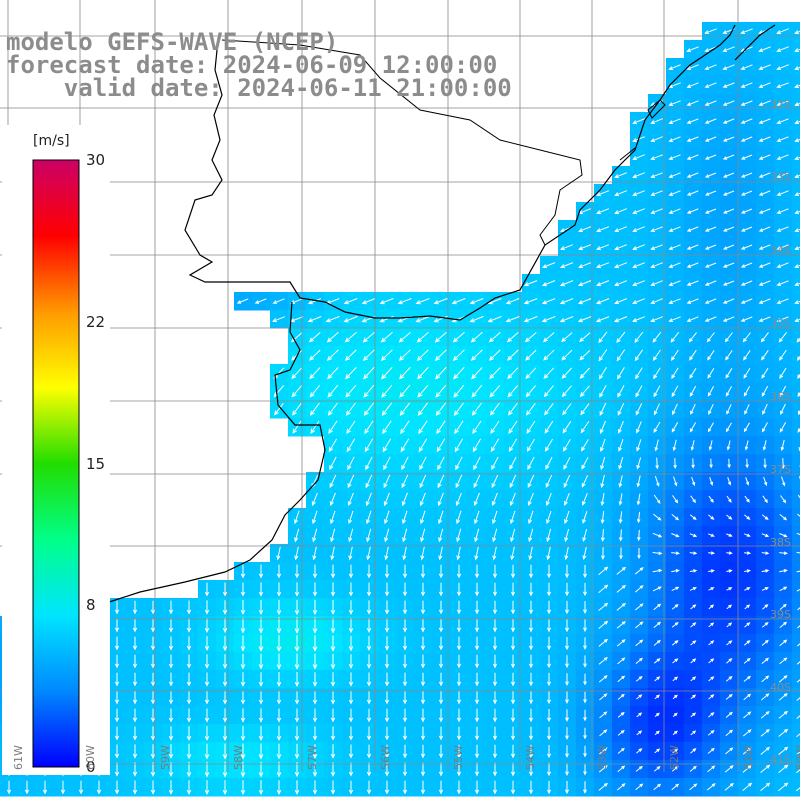  I want to click on latitude-label: 41S, so click(780, 759).